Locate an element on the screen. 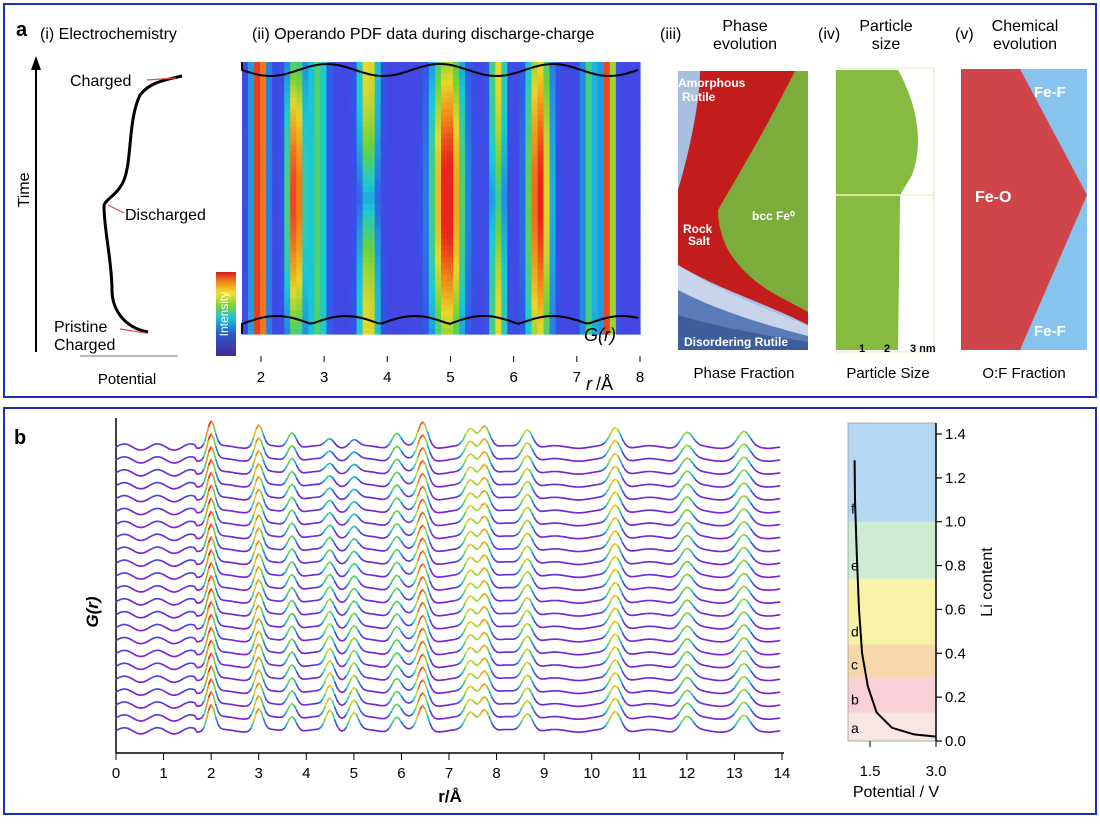  gr-curve-segment is located at coordinates (295, 463).